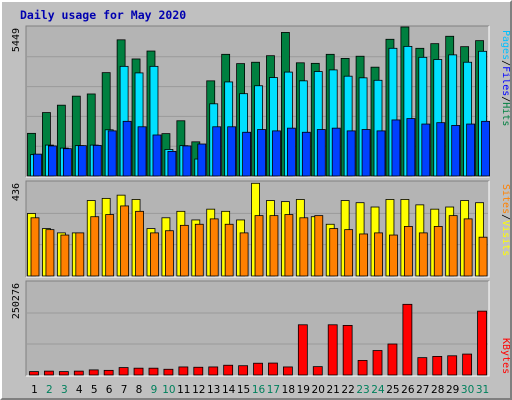  I want to click on day-label-28: 28, so click(437, 390).